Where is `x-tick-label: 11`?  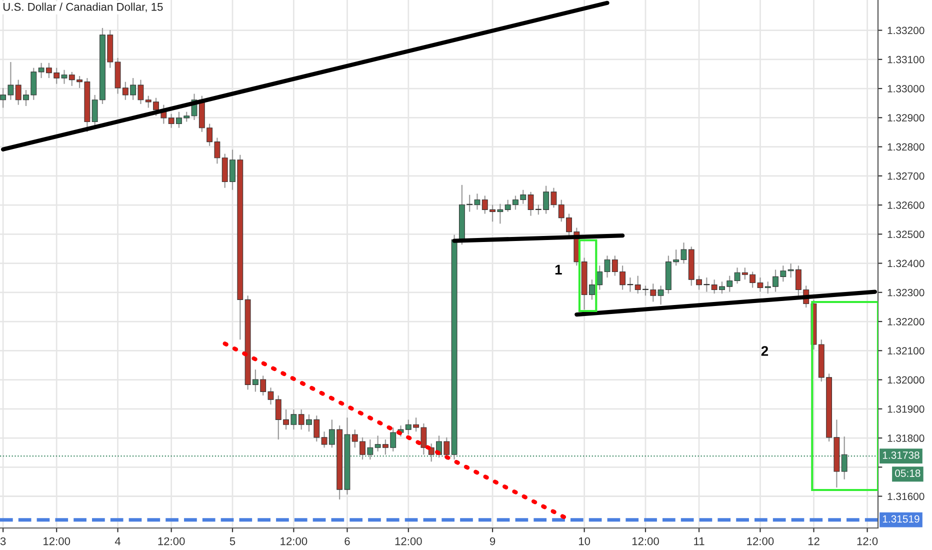
x-tick-label: 11 is located at coordinates (699, 541).